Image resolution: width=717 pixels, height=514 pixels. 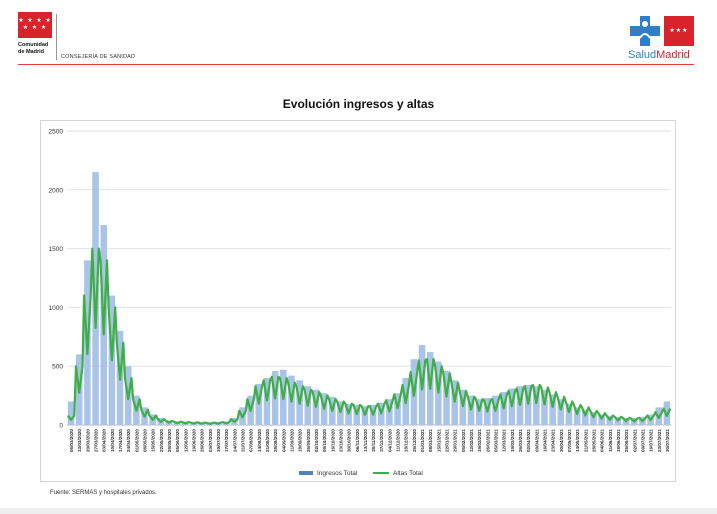 What do you see at coordinates (31, 51) in the screenshot?
I see `org-name-line2: de Madrid` at bounding box center [31, 51].